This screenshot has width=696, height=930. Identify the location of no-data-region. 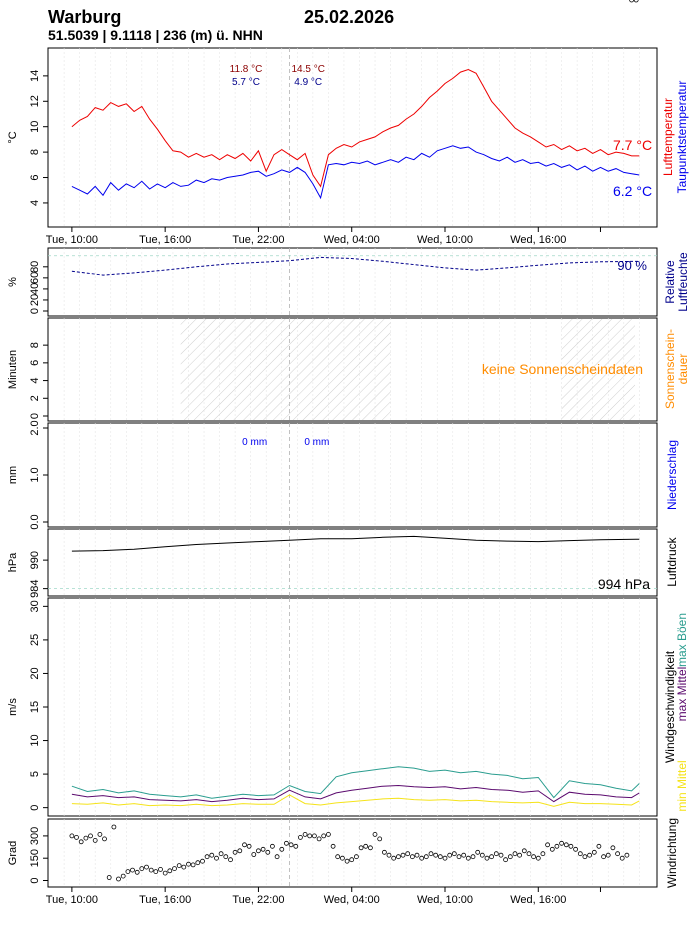
(285, 369).